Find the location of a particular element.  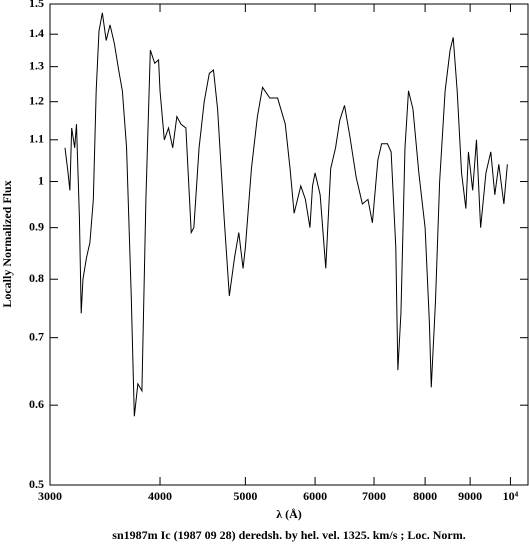

x-tick-label: 4000 is located at coordinates (160, 496).